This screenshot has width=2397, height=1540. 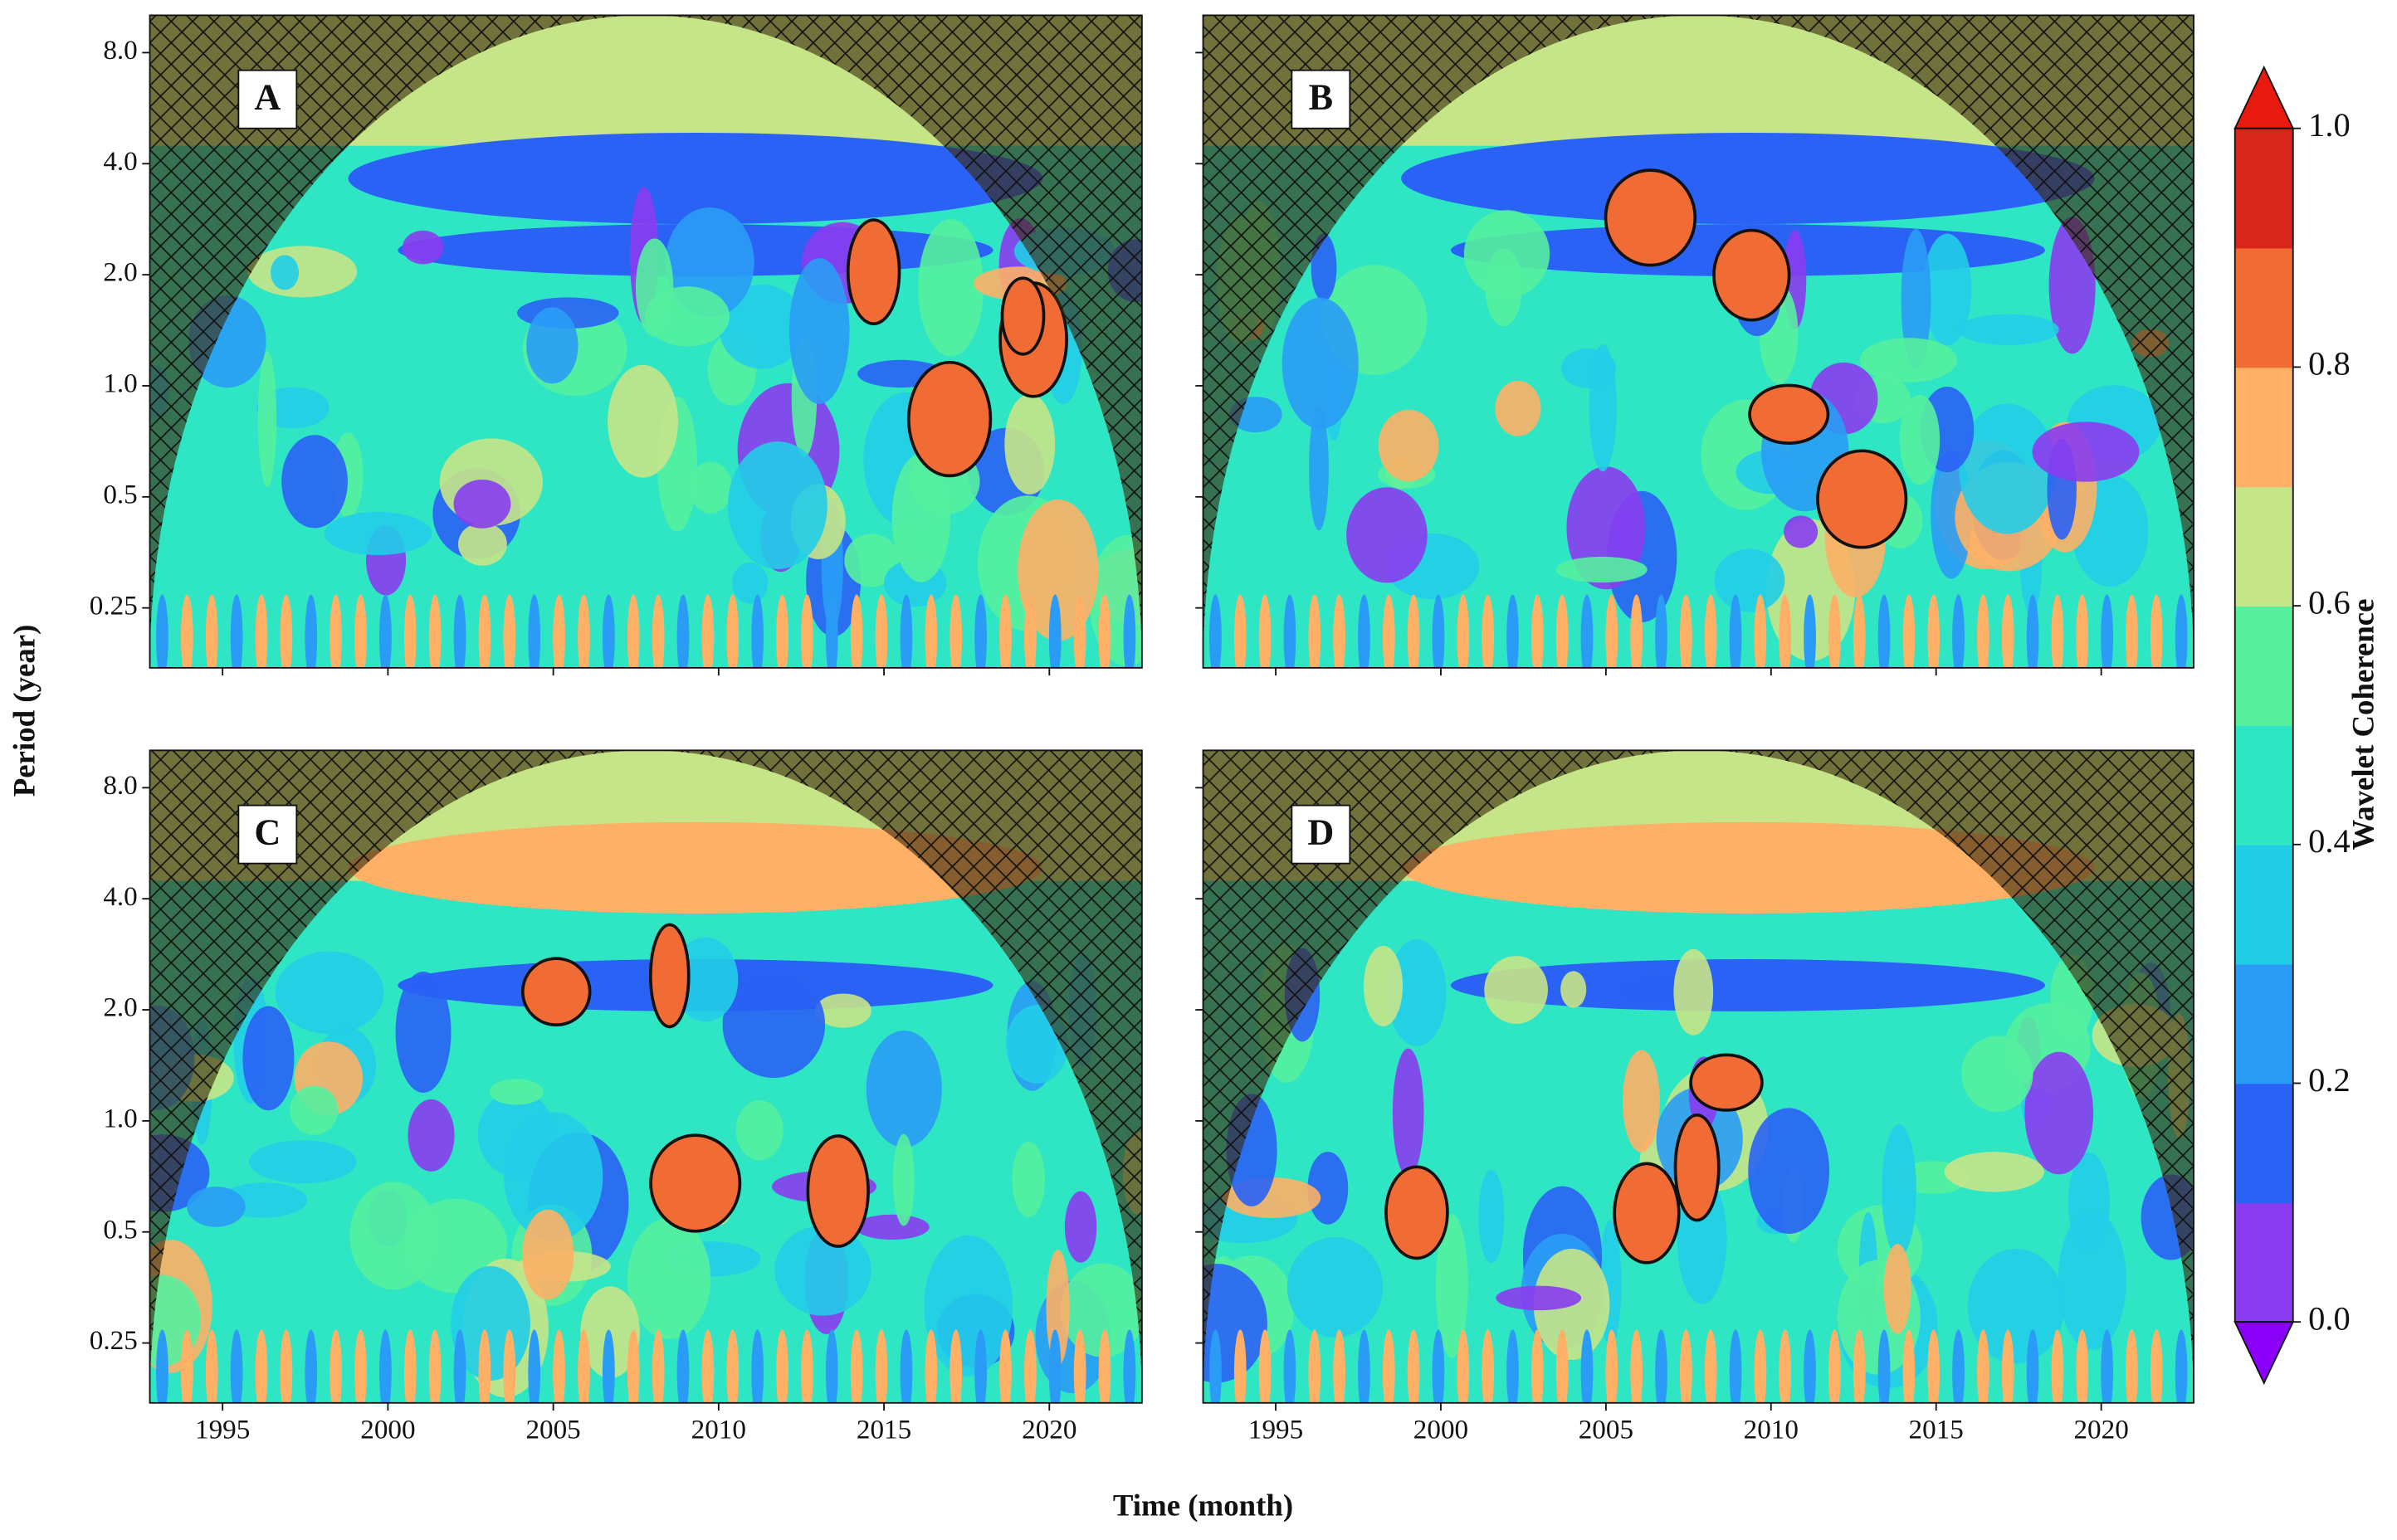 I want to click on x-tick-label: 2010, so click(x=1772, y=1429).